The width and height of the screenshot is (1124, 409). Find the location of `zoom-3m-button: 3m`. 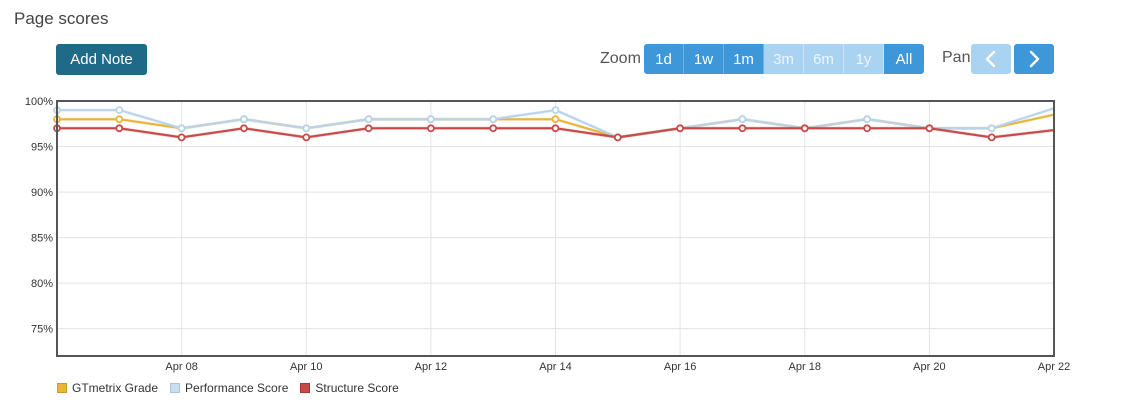

zoom-3m-button: 3m is located at coordinates (784, 59).